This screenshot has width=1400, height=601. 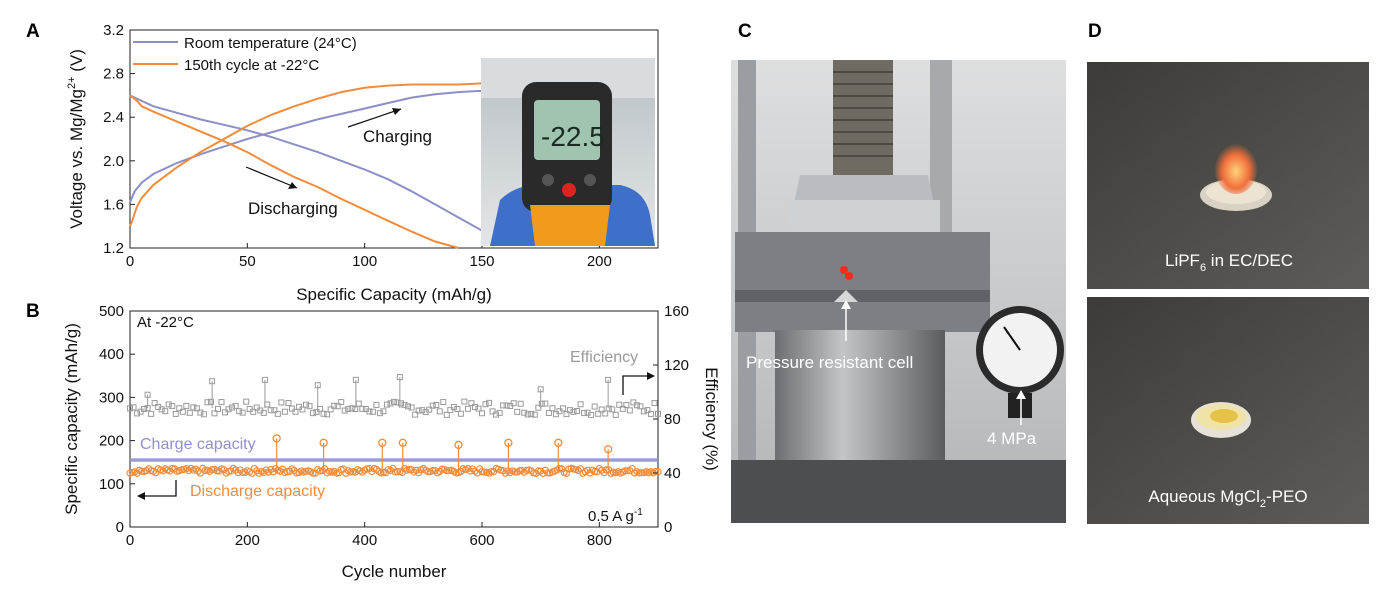 What do you see at coordinates (251, 65) in the screenshot?
I see `legend-label-low: 150th cycle at -22°C` at bounding box center [251, 65].